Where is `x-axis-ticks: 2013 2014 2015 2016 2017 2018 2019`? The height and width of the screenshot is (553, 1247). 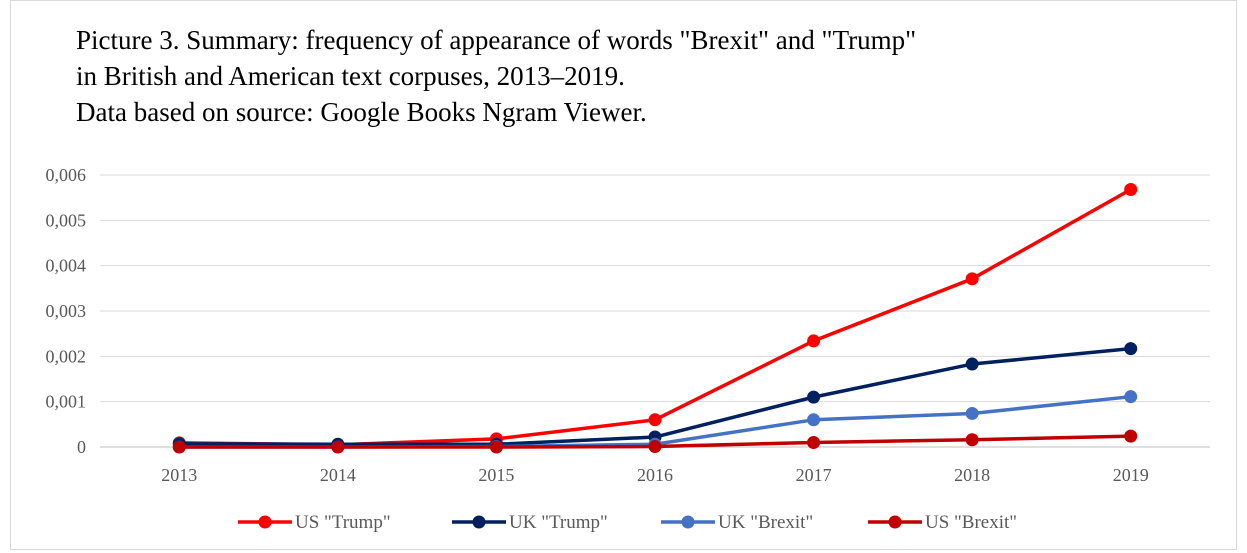
x-axis-ticks: 2013 2014 2015 2016 2017 2018 2019 is located at coordinates (654, 475).